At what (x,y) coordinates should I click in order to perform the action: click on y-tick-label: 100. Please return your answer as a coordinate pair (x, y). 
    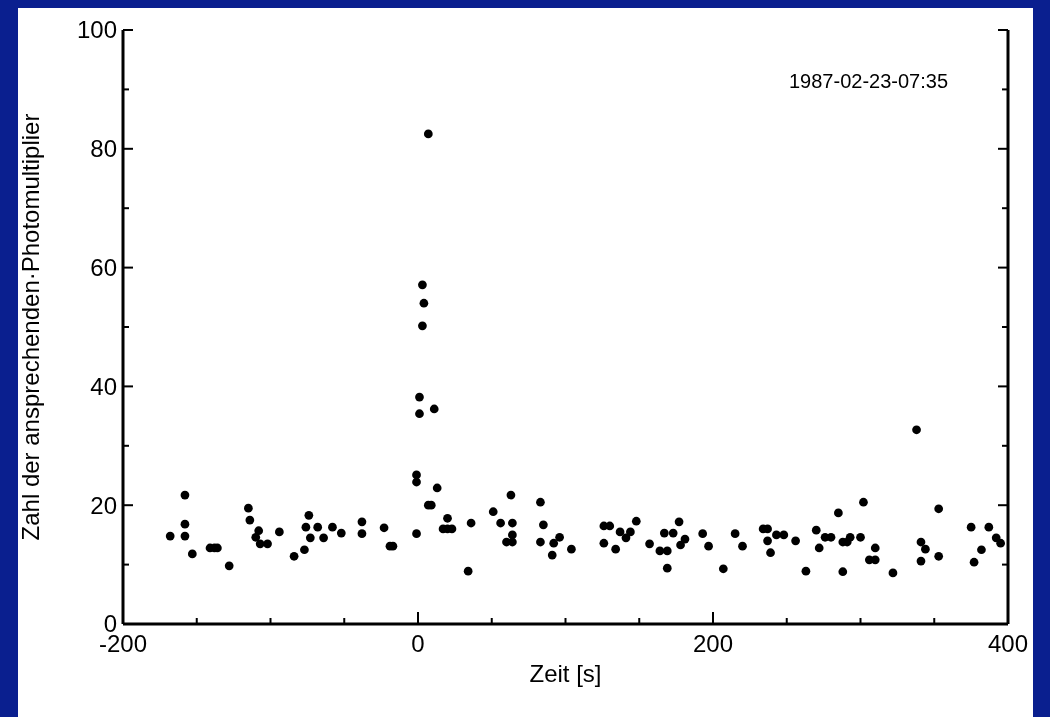
    Looking at the image, I should click on (96, 30).